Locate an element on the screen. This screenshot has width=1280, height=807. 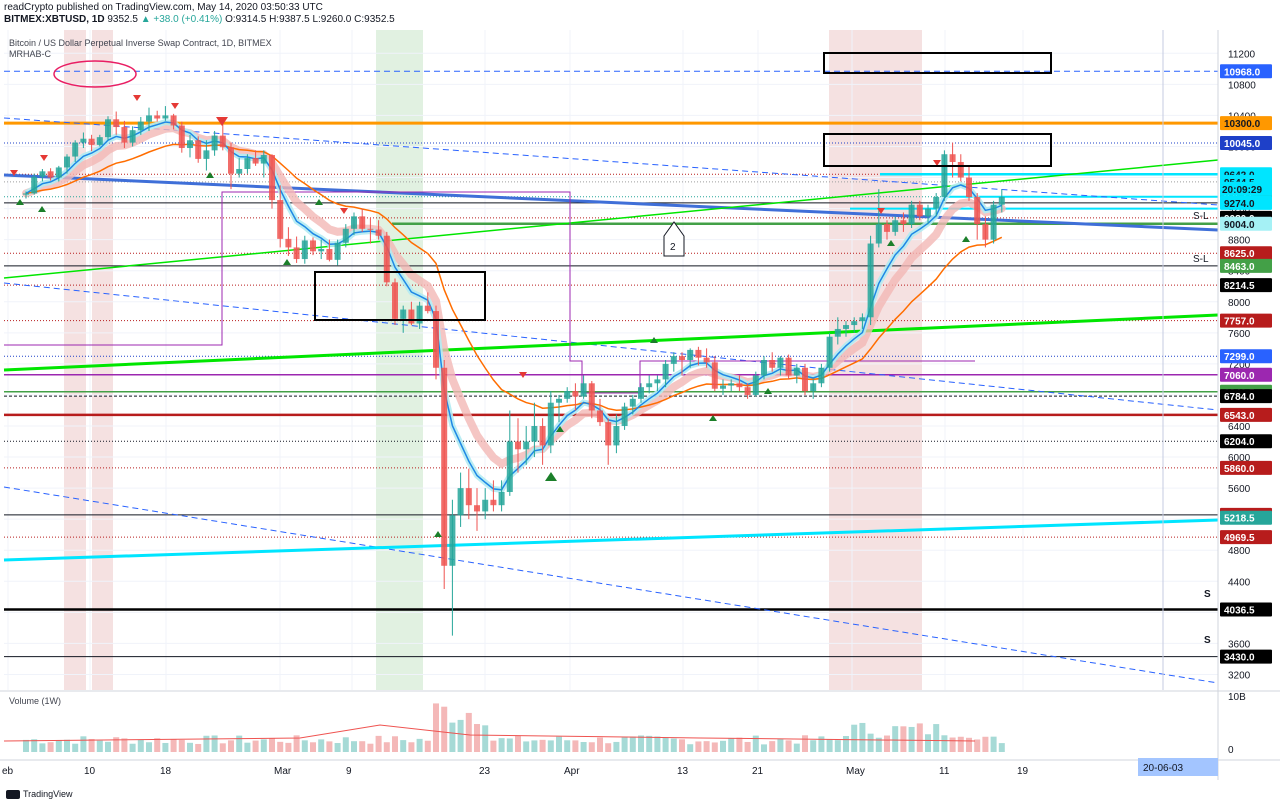
price-tag: 3430.0 is located at coordinates (1246, 656).